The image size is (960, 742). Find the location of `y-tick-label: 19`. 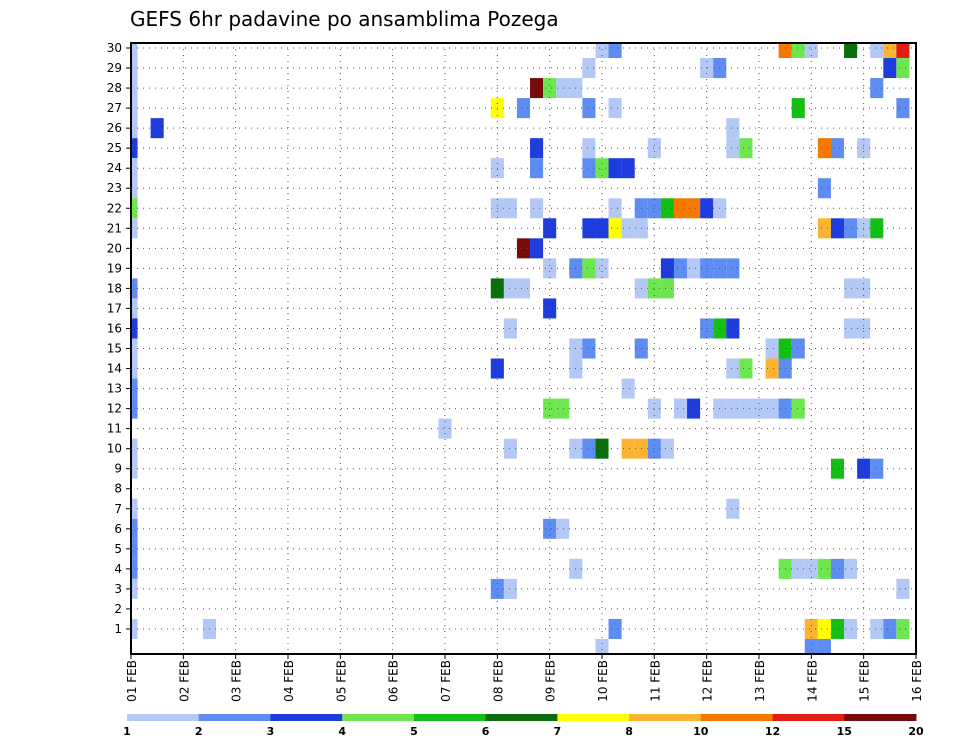

y-tick-label: 19 is located at coordinates (114, 268).